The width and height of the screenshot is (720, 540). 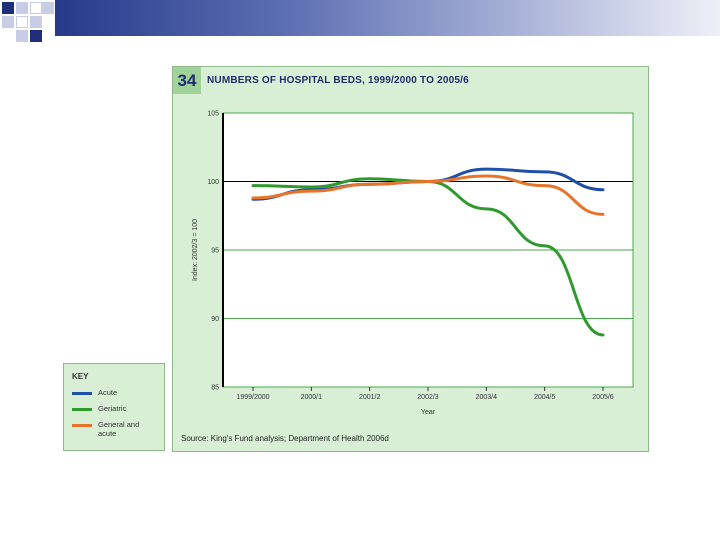 I want to click on y-tick-label: 95, so click(x=215, y=251).